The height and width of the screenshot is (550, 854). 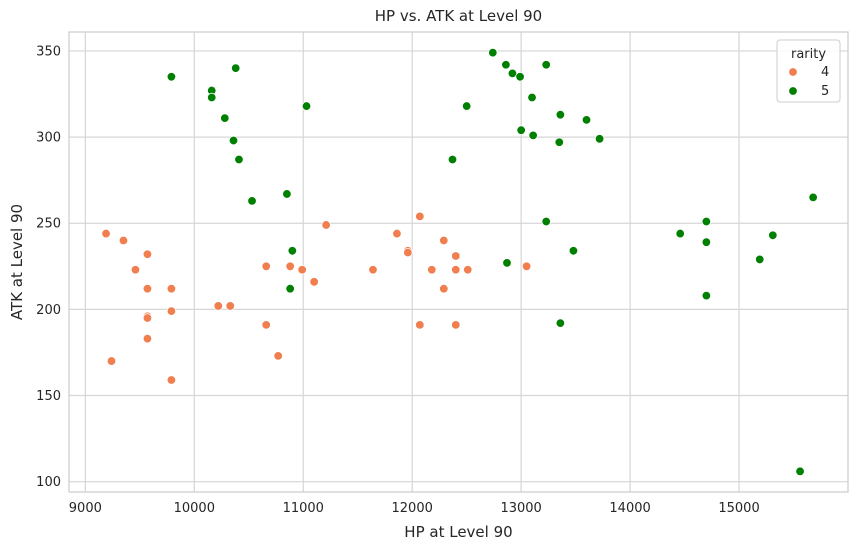 What do you see at coordinates (808, 54) in the screenshot?
I see `legend-title: rarity` at bounding box center [808, 54].